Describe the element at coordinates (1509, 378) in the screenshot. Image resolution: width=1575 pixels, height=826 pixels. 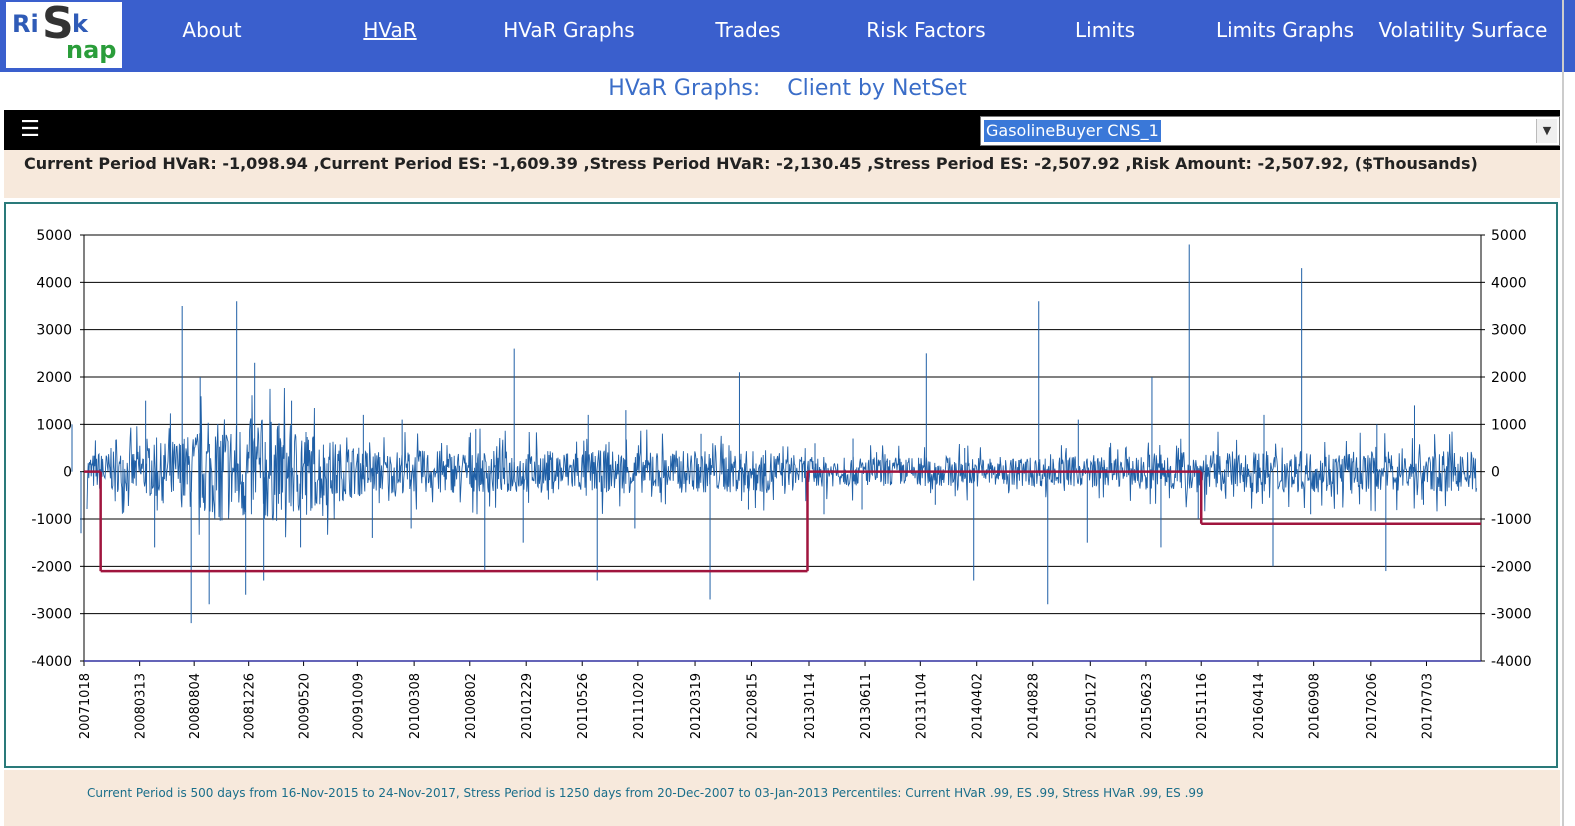
I see `y-tick-label-right: 2000` at that location.